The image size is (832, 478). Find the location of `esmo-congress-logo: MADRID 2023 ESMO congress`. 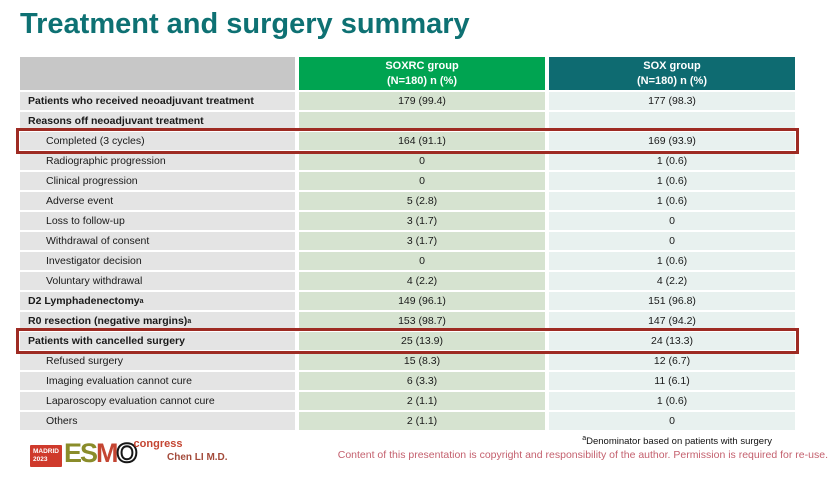

esmo-congress-logo: MADRID 2023 ESMO congress is located at coordinates (107, 452).